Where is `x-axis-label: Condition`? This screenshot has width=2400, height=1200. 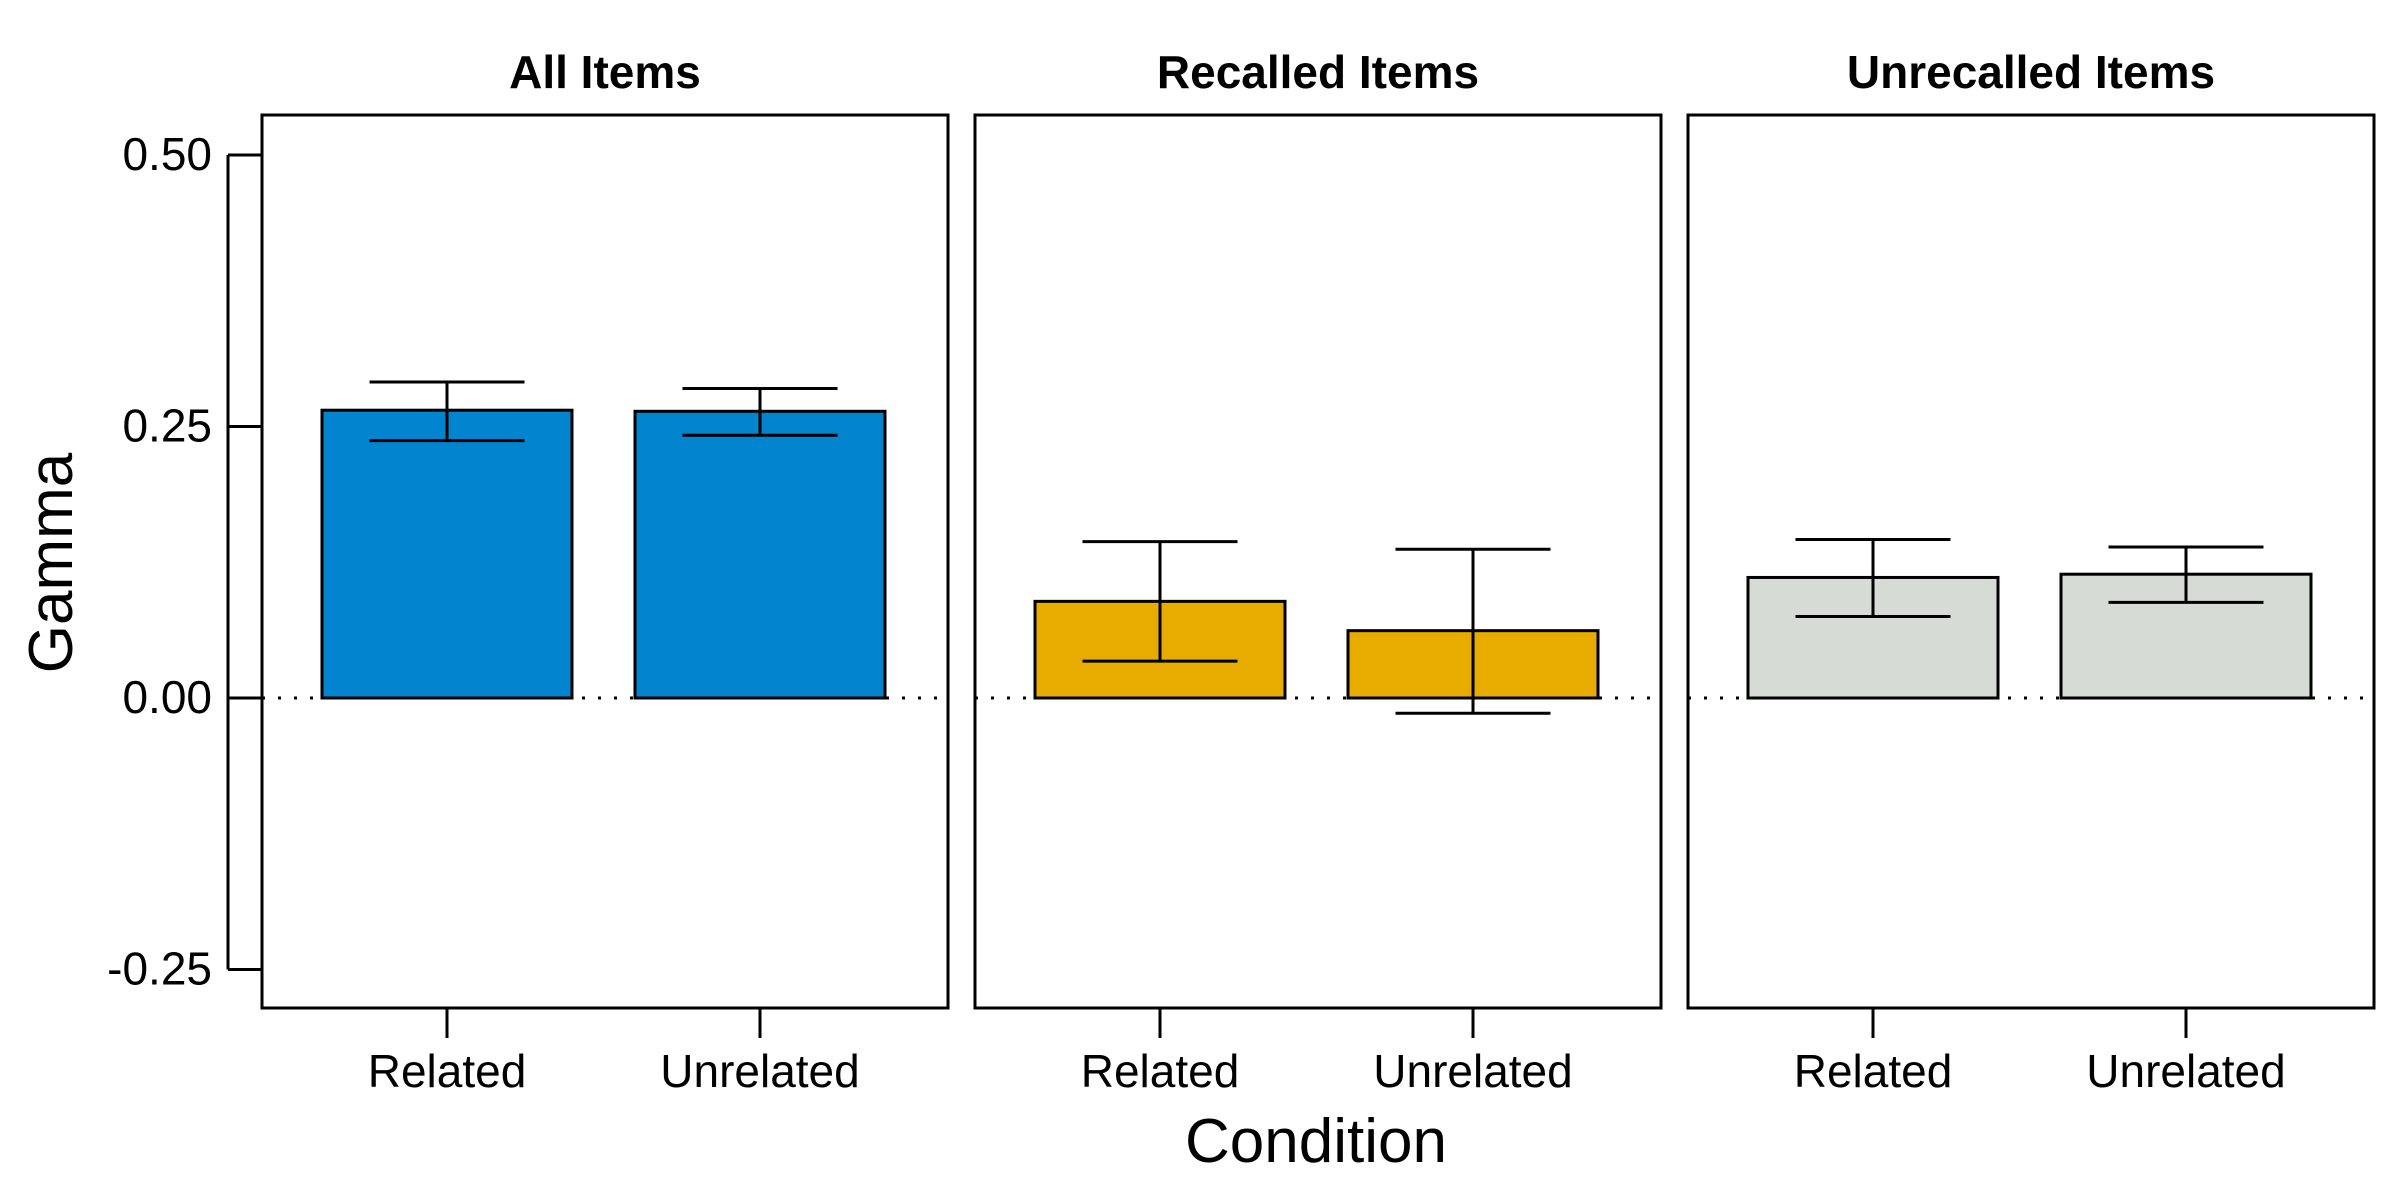
x-axis-label: Condition is located at coordinates (1316, 1141).